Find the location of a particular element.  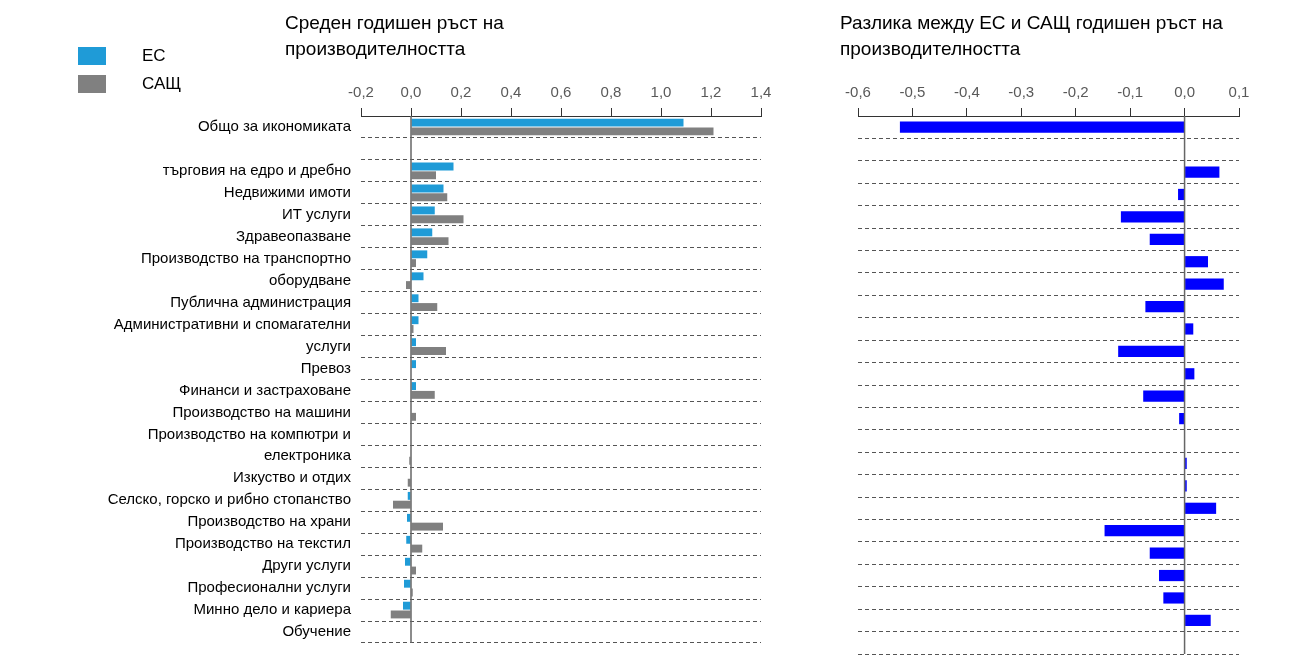

y-tick-label: Административни и спомагателни is located at coordinates (232, 323).